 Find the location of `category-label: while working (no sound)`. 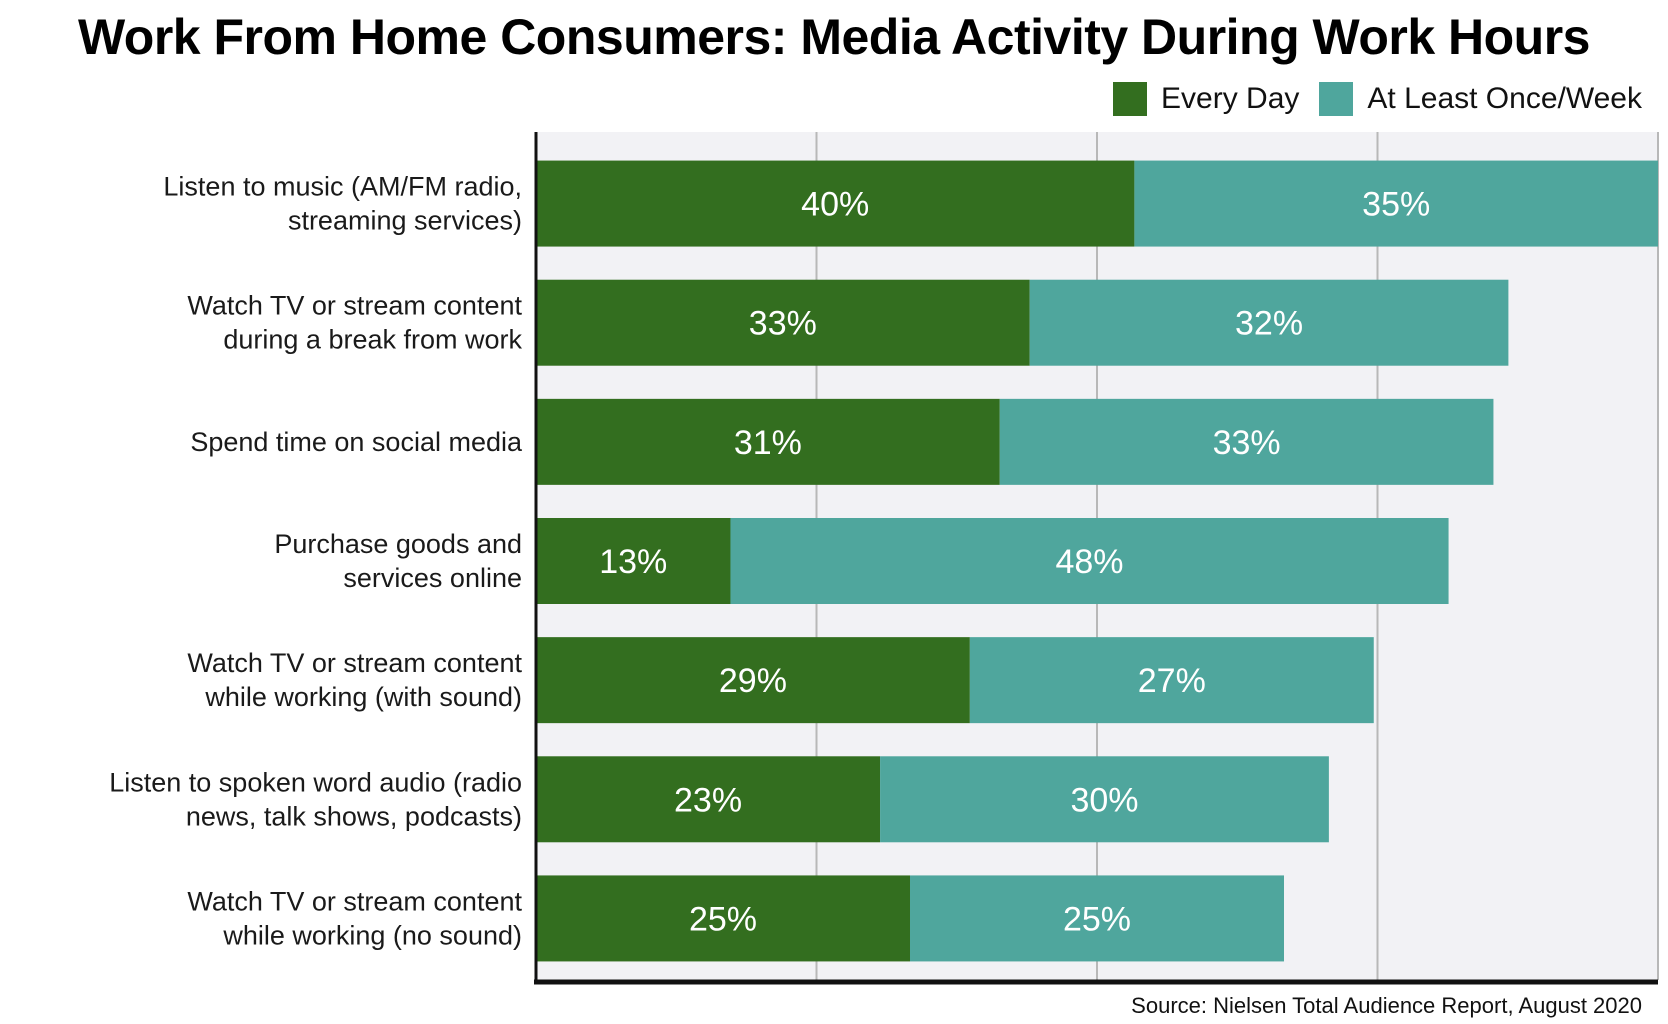

category-label: while working (no sound) is located at coordinates (372, 935).